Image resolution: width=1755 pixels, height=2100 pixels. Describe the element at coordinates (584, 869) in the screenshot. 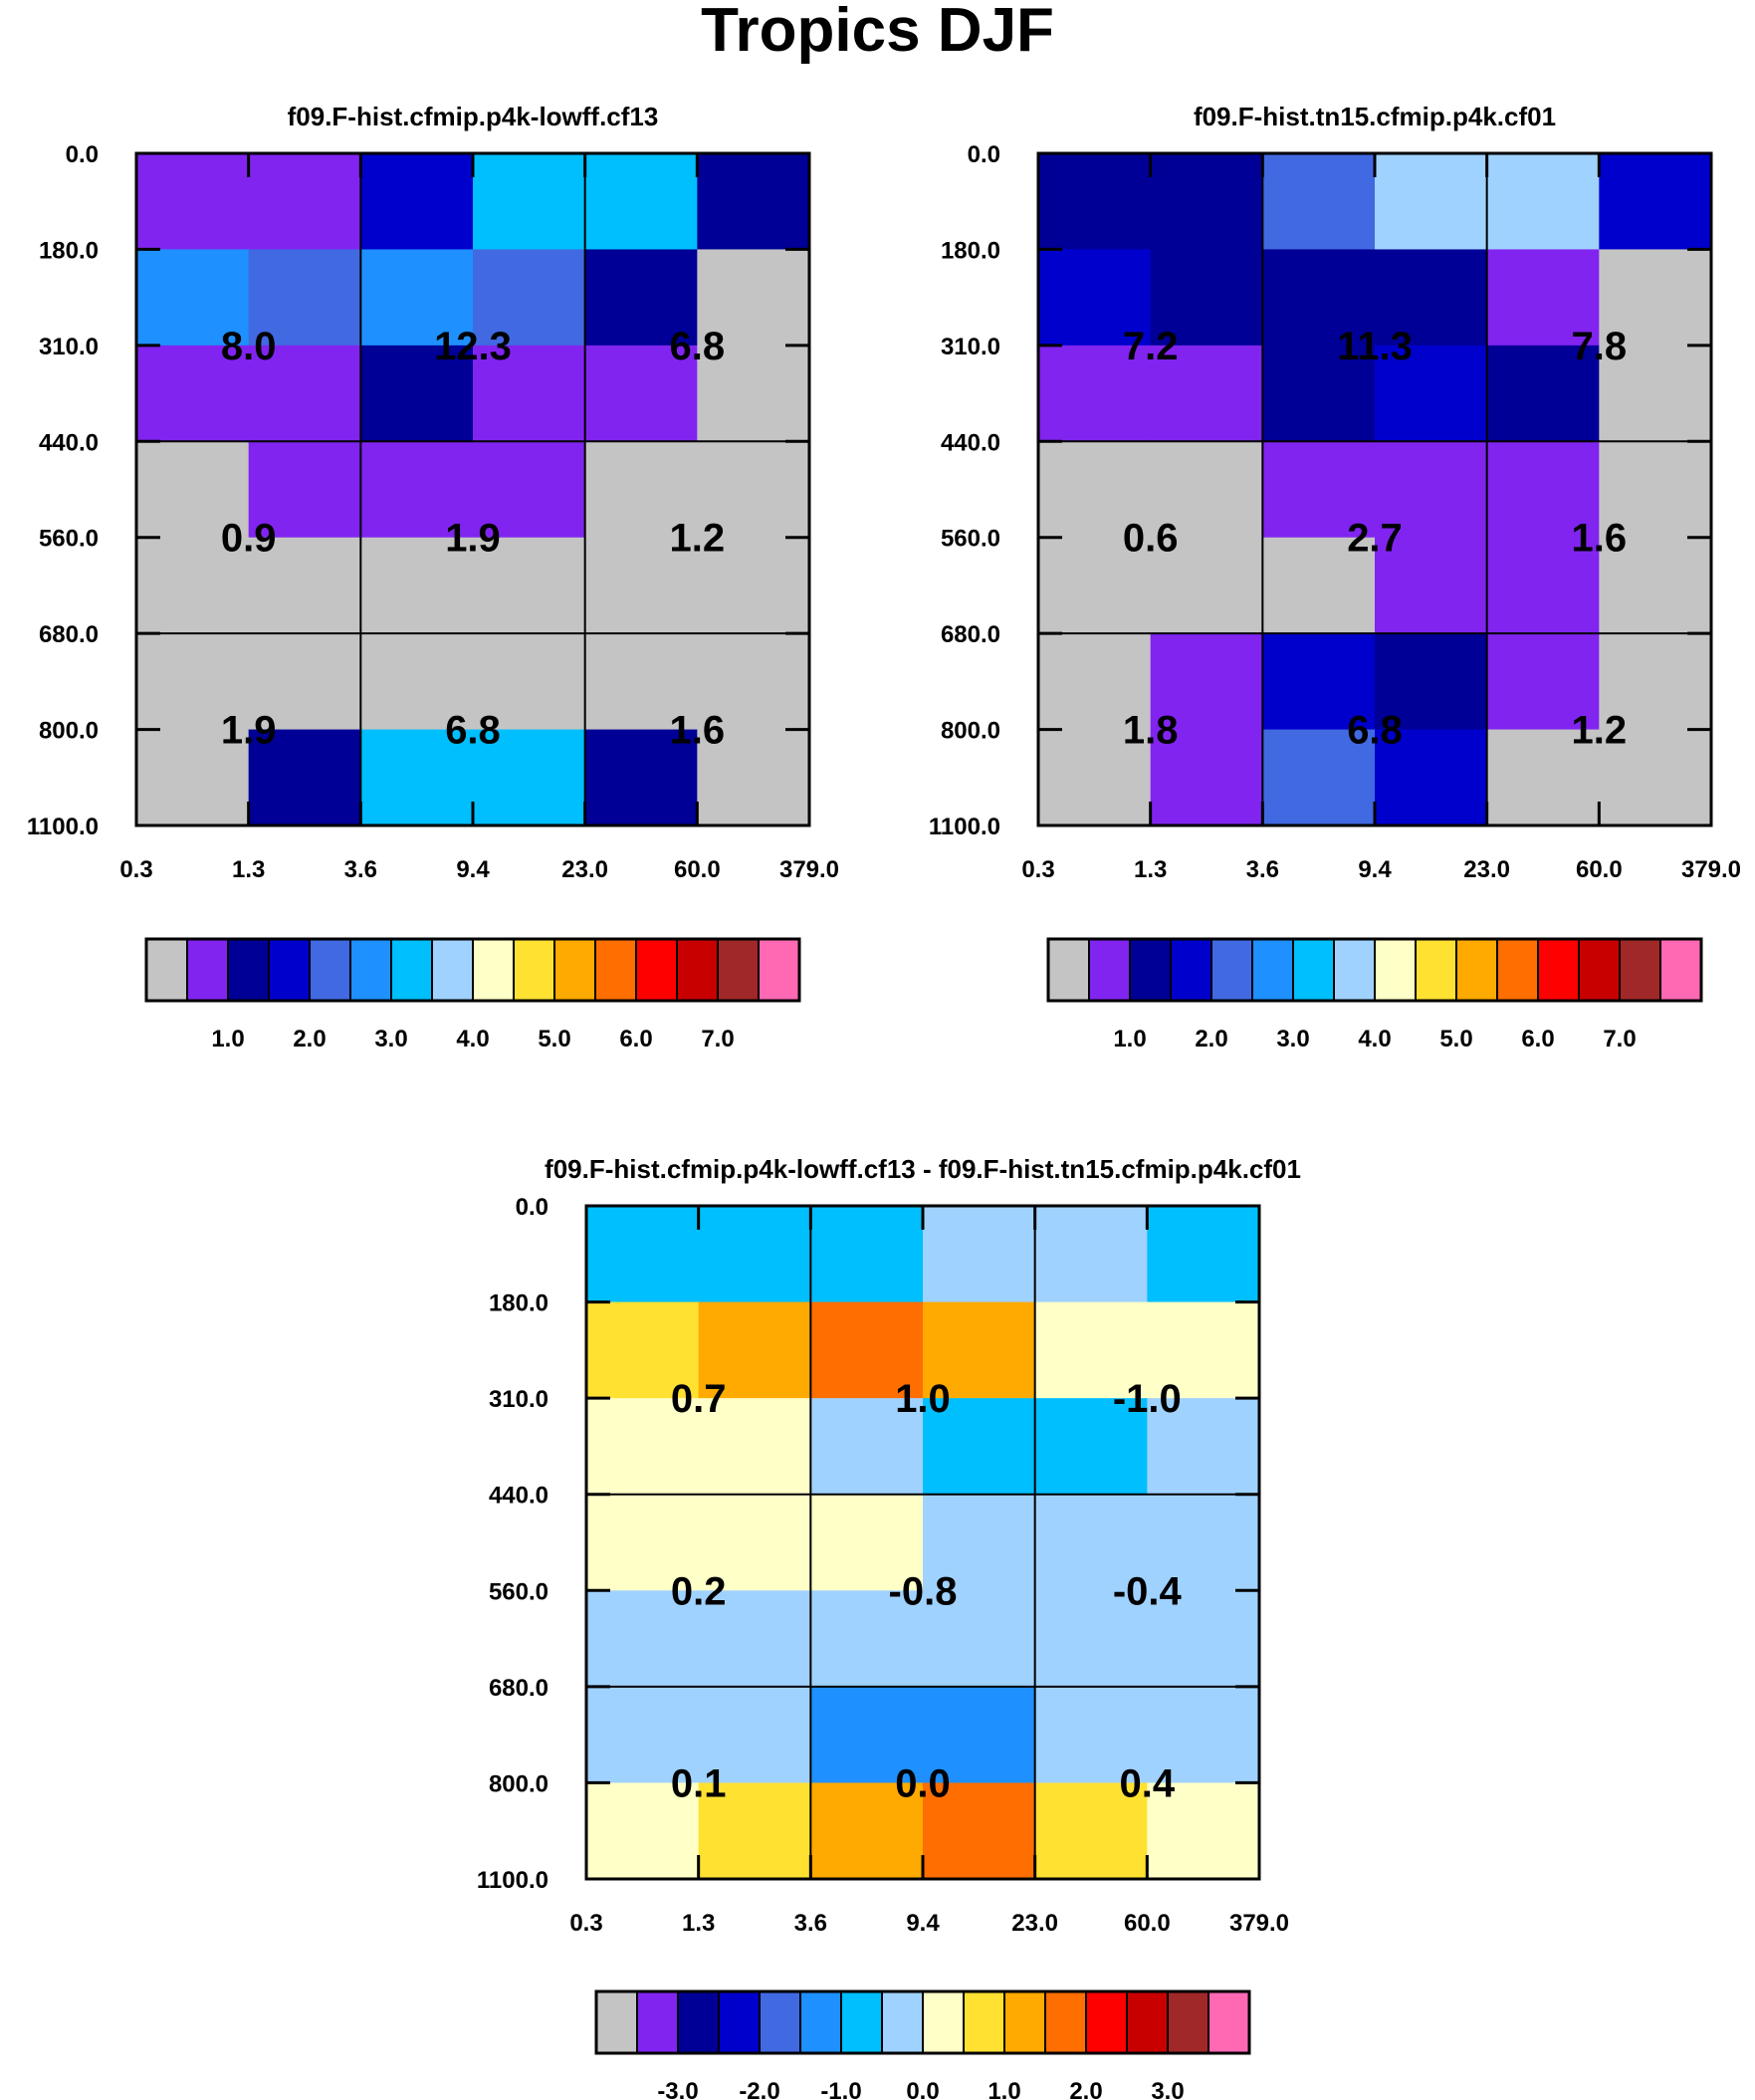

I see `x-tick-label: 23.0` at that location.